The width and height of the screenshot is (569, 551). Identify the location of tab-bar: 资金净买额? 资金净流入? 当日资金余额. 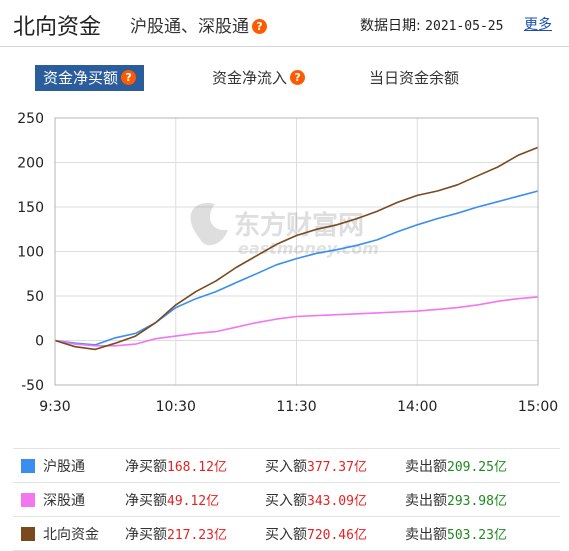
(285, 78).